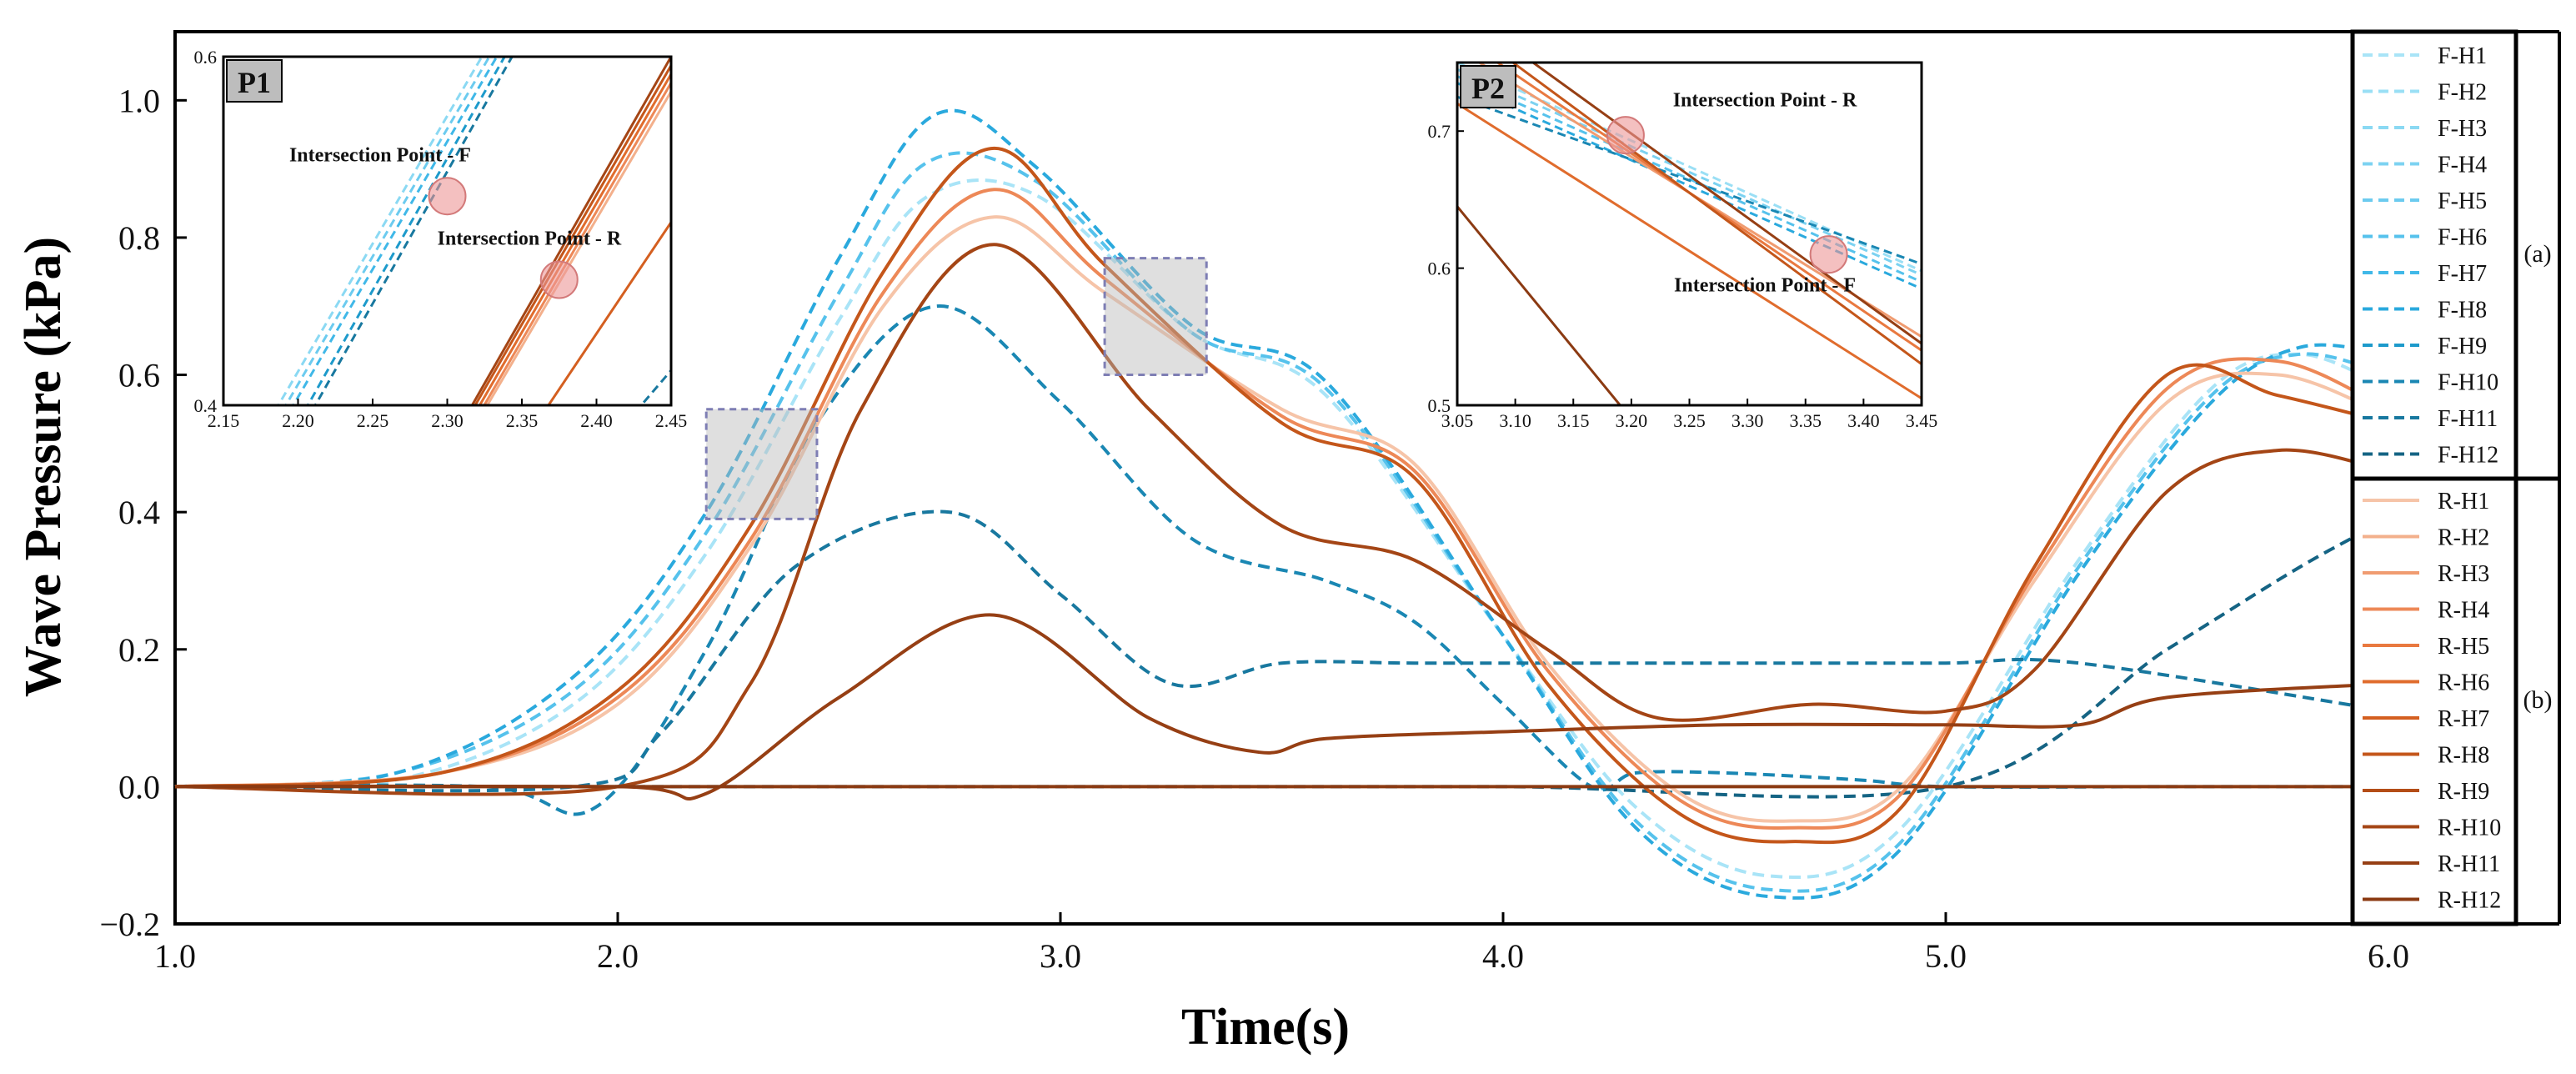  What do you see at coordinates (2468, 456) in the screenshot?
I see `legend-entry-f-h12: F-H12` at bounding box center [2468, 456].